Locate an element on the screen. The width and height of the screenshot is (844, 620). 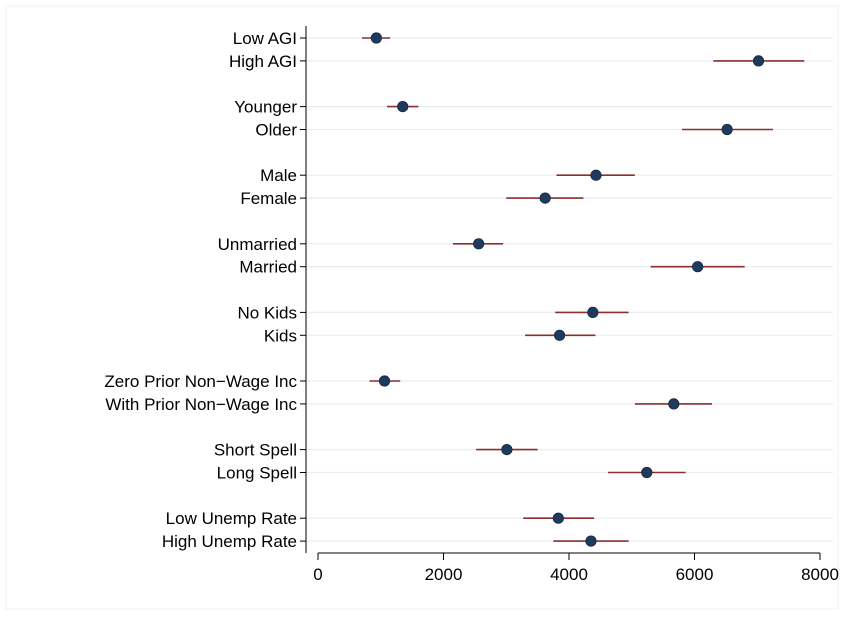
category-label: High Unemp Rate is located at coordinates (229, 541).